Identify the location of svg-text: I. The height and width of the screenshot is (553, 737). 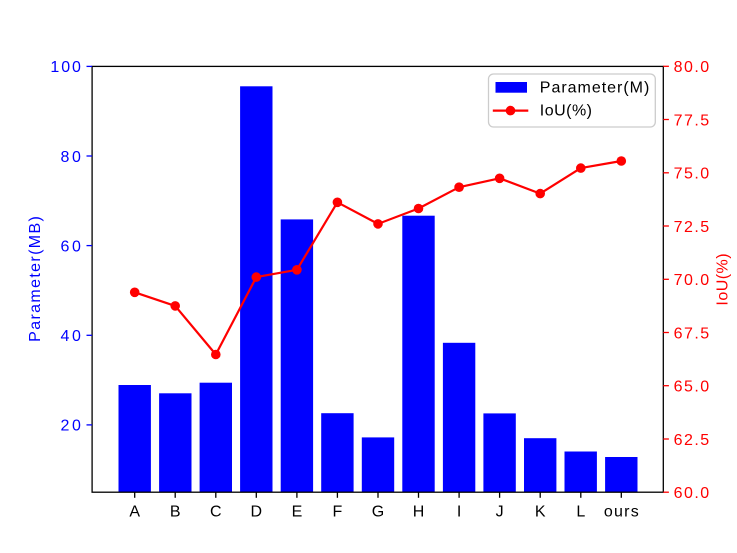
(459, 511).